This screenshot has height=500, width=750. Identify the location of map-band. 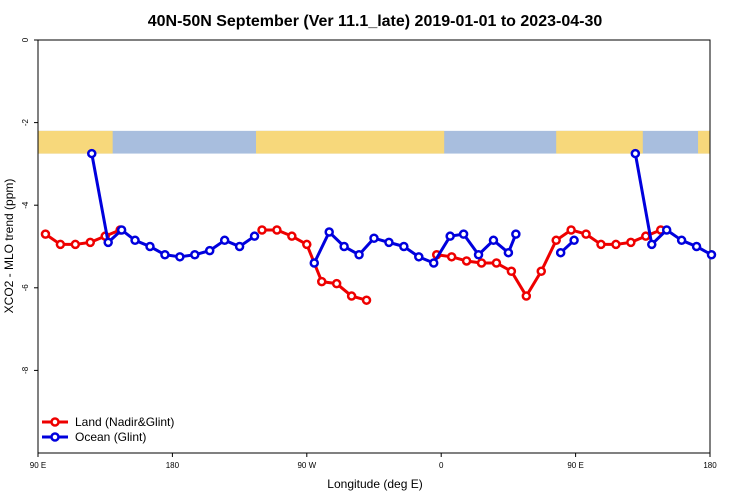
(374, 142).